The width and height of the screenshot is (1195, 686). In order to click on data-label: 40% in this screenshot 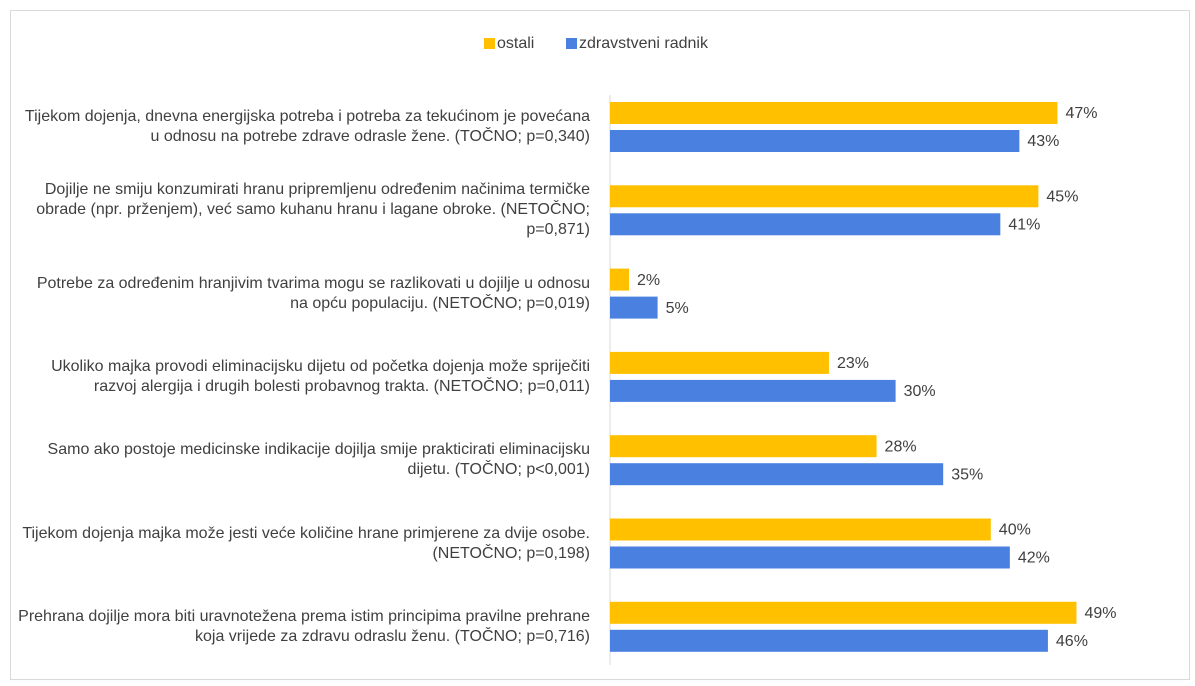, I will do `click(1015, 530)`.